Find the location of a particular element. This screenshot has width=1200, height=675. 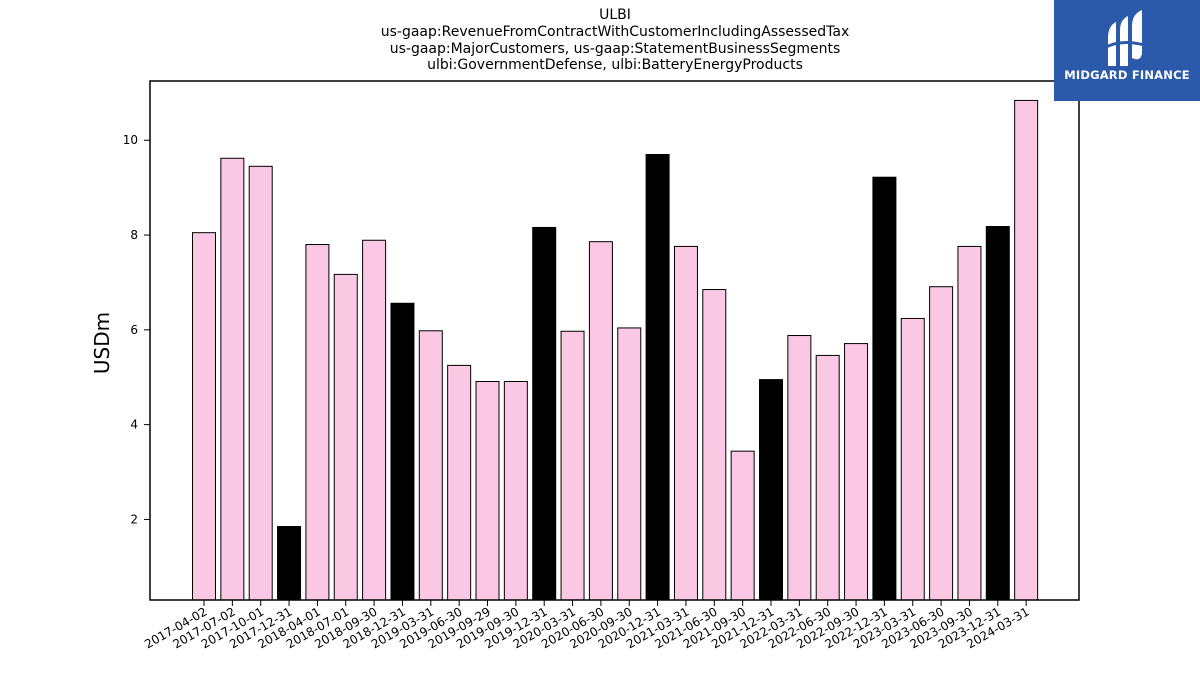

chart-title-line-1: ULBI is located at coordinates (615, 15).